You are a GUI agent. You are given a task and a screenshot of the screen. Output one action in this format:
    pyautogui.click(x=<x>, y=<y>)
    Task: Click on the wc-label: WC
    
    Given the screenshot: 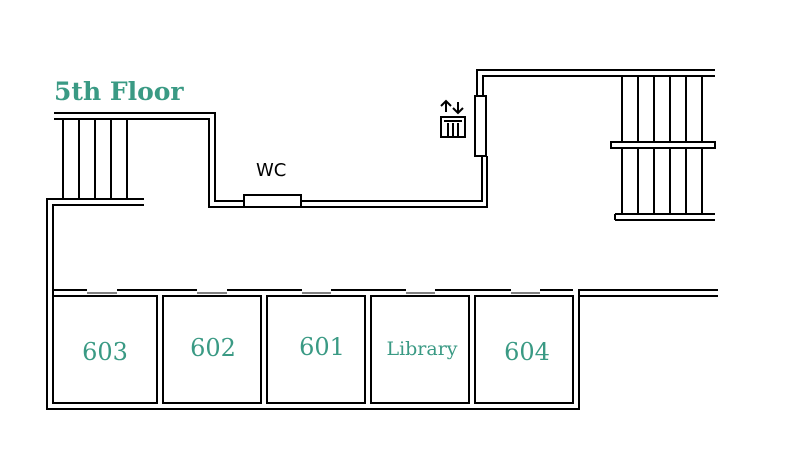 What is the action you would take?
    pyautogui.click(x=271, y=170)
    